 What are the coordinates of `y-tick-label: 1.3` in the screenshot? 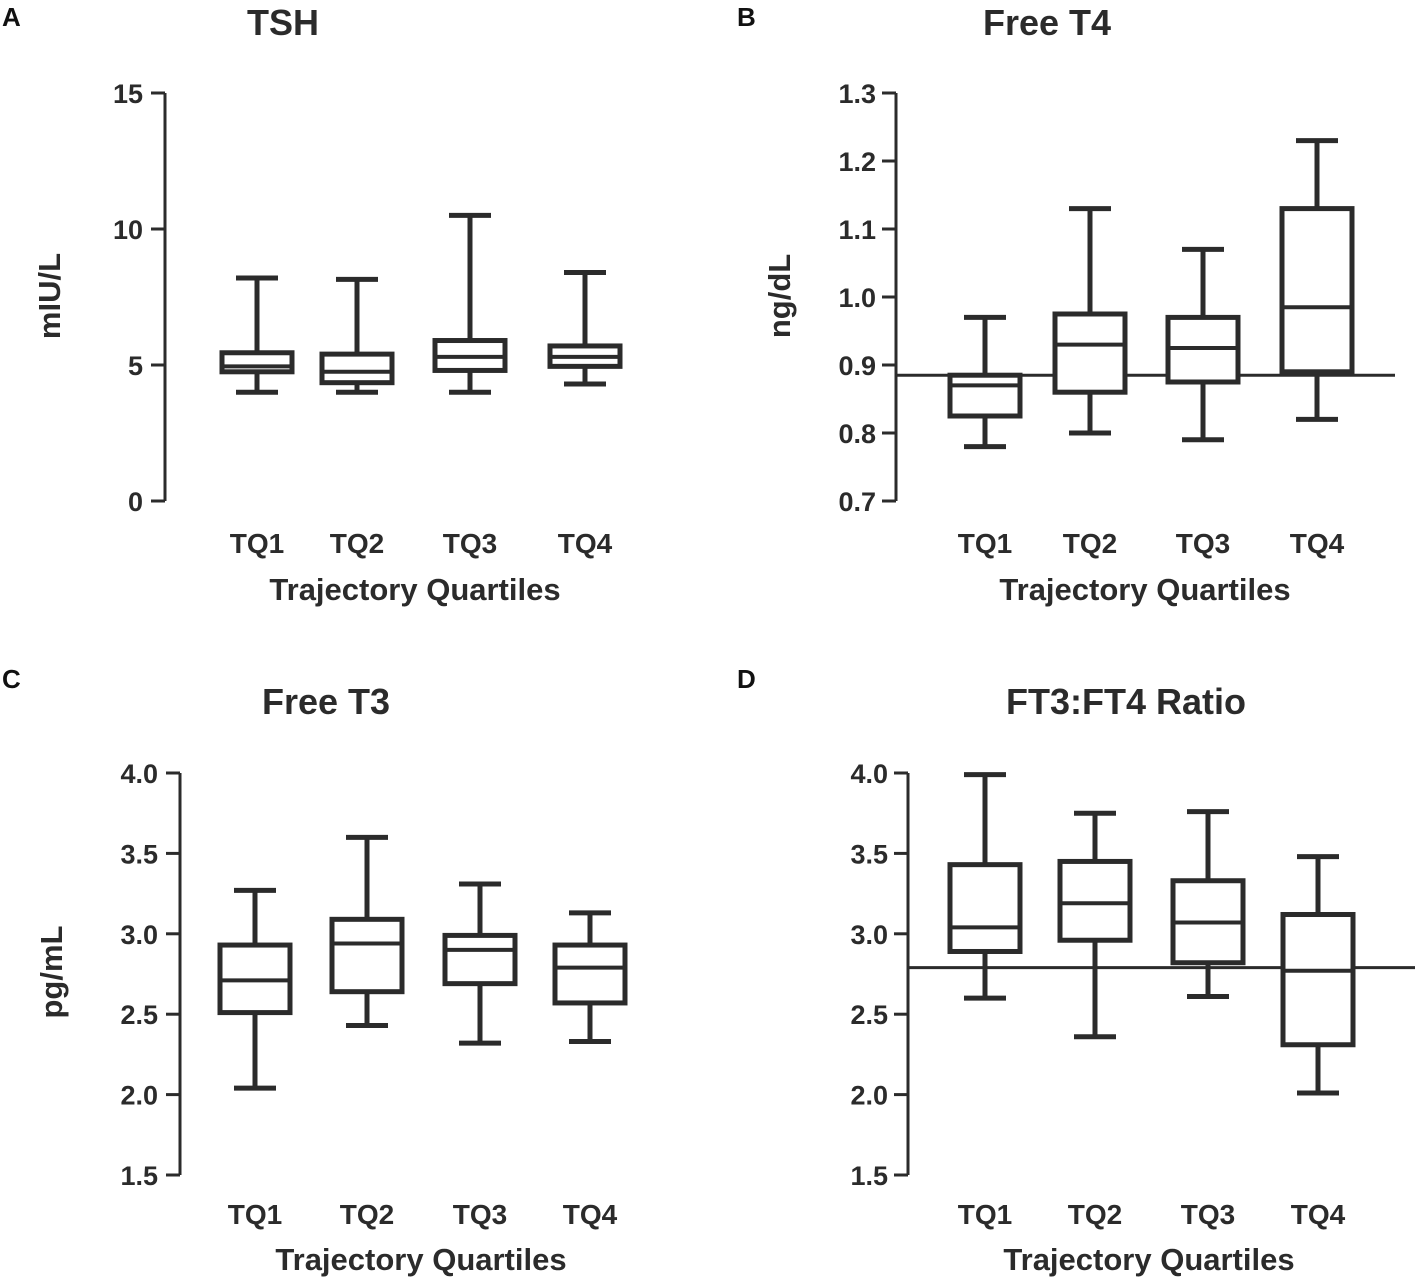 It's located at (857, 94).